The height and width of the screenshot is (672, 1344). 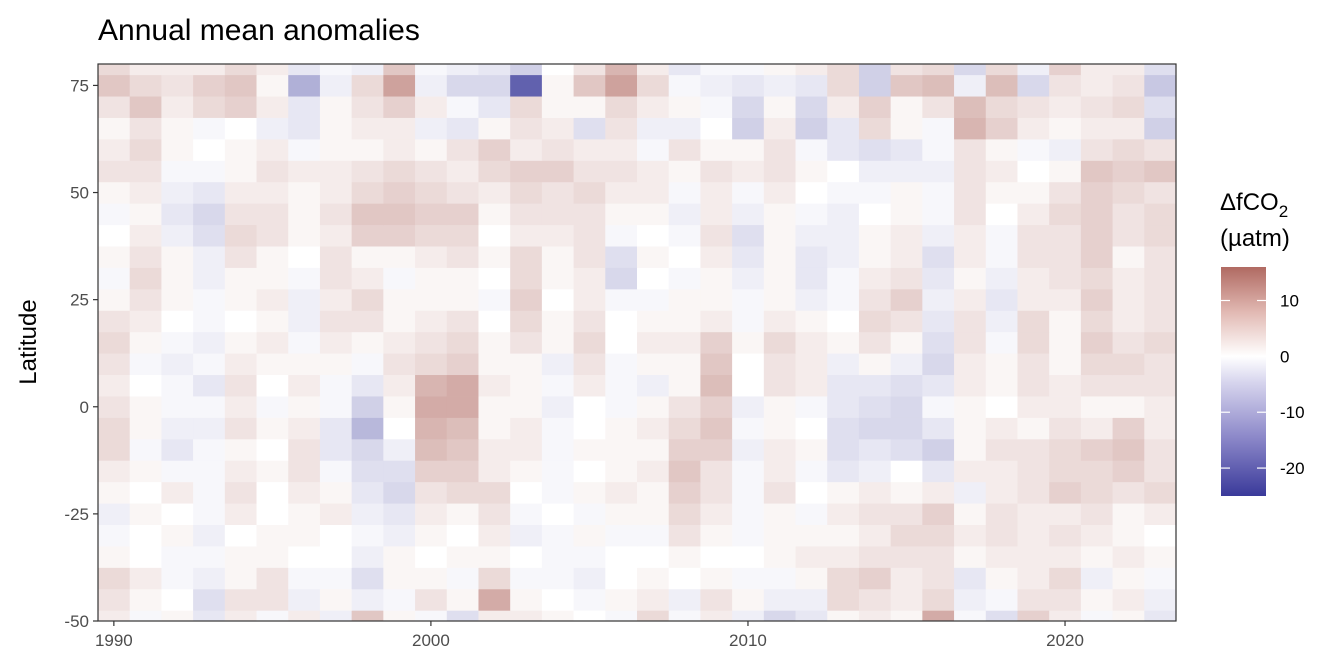 I want to click on x-tick-label: 2000, so click(x=431, y=640).